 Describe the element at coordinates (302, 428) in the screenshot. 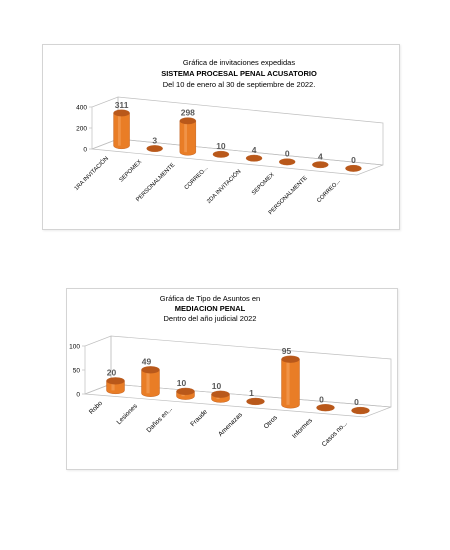

I see `category-label: Informes` at that location.